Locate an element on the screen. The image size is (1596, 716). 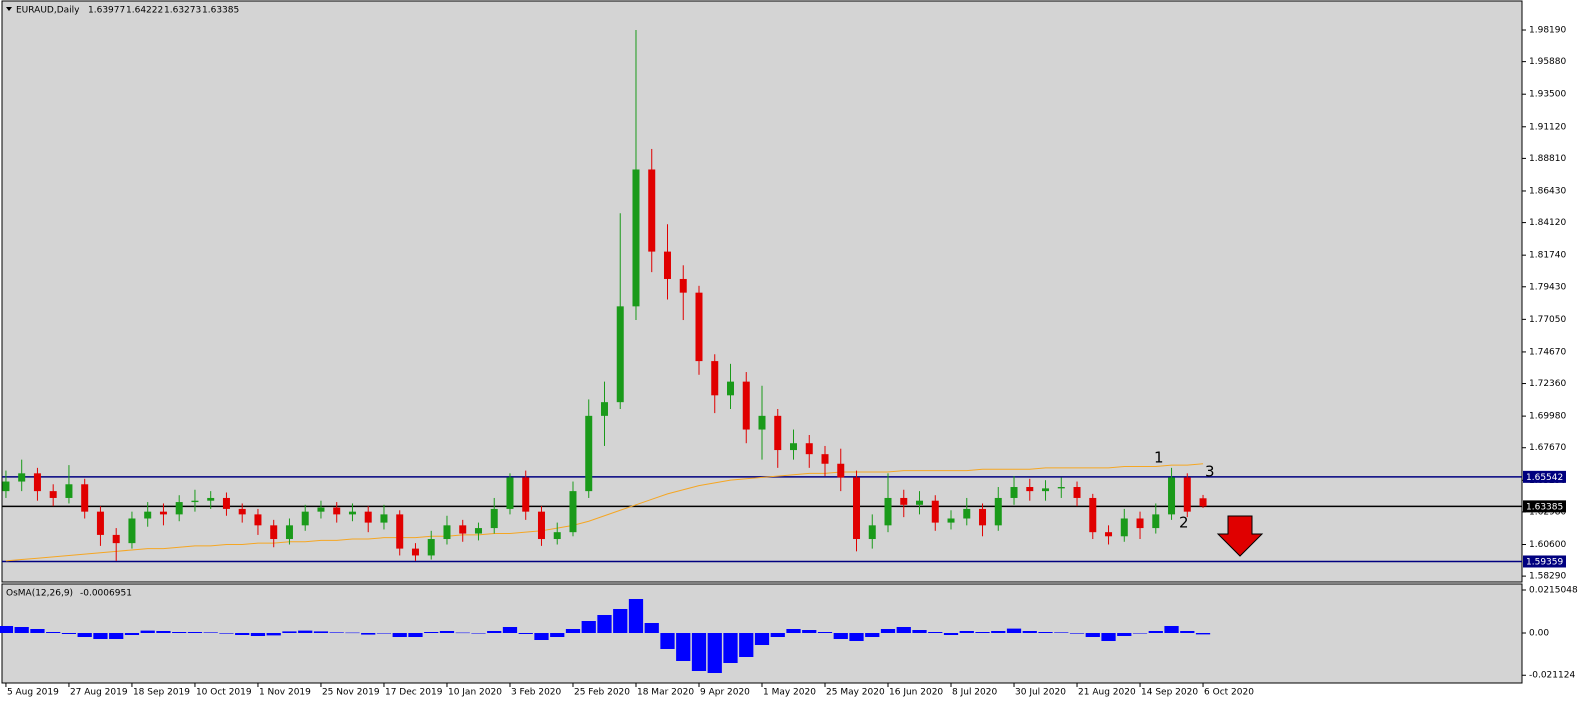
x-tick-label: 25 Feb 2020 is located at coordinates (602, 693).